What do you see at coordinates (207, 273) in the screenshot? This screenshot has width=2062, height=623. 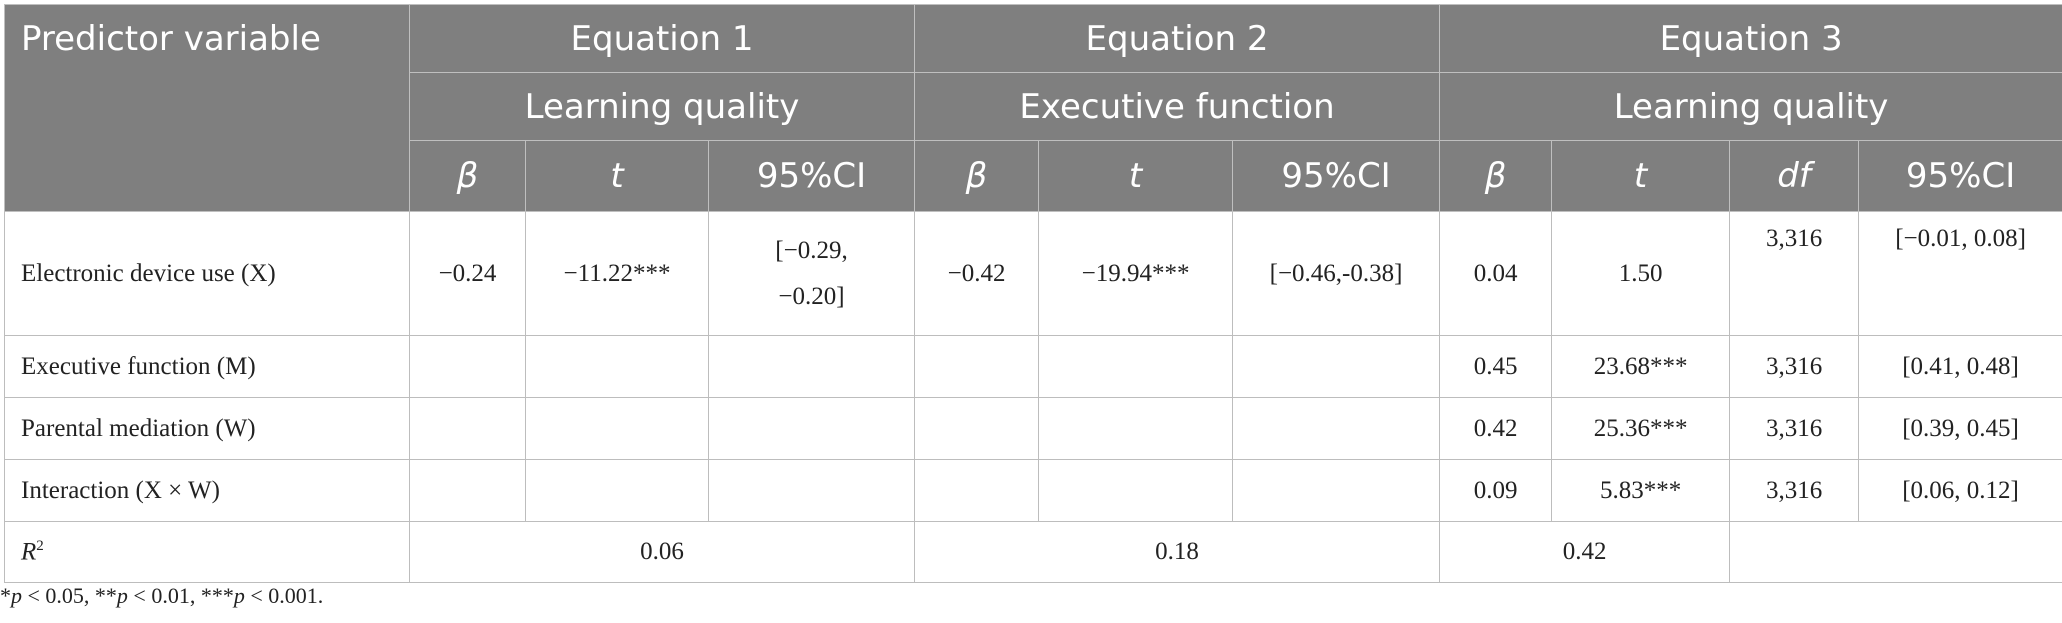 I see `row-label: Electronic device use (X)` at bounding box center [207, 273].